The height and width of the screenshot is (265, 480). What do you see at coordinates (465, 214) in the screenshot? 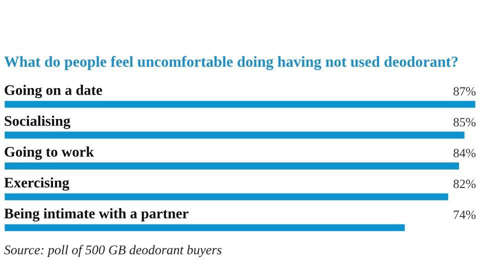
I see `data-label: 74%` at bounding box center [465, 214].